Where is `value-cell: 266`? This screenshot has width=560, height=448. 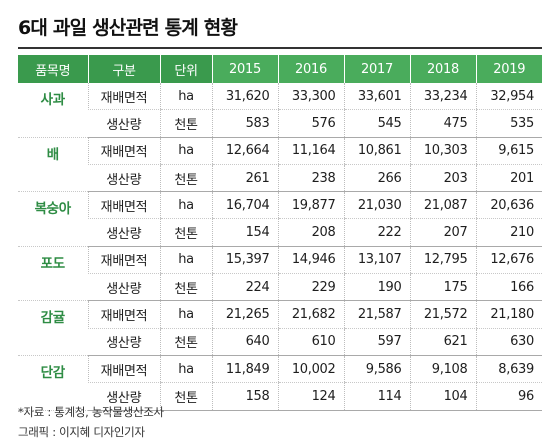
value-cell: 266 is located at coordinates (376, 178).